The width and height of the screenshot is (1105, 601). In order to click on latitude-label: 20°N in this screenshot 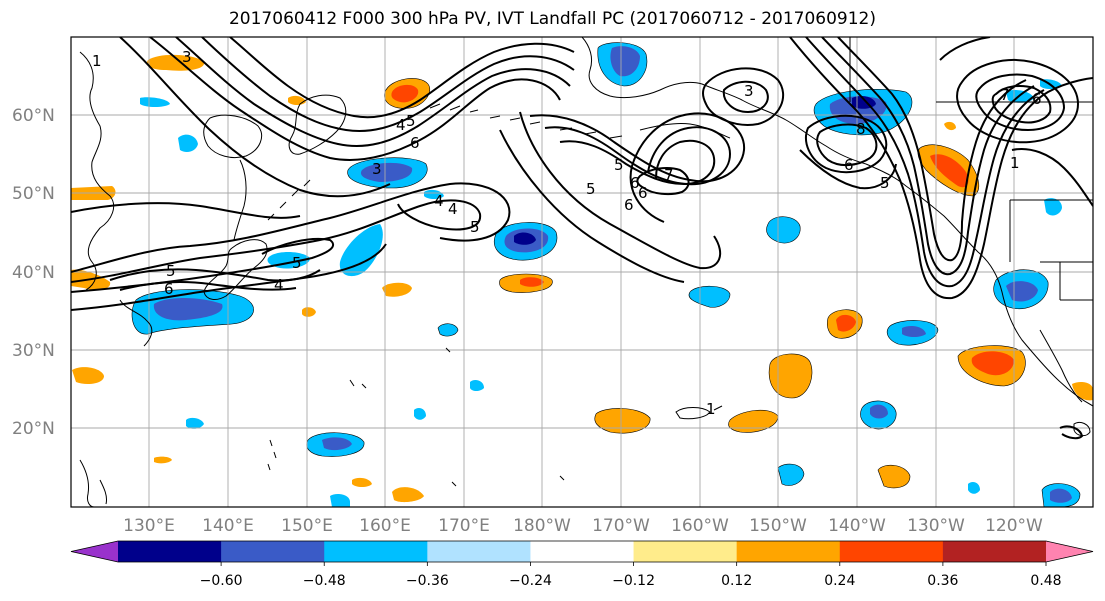, I will do `click(33, 429)`.